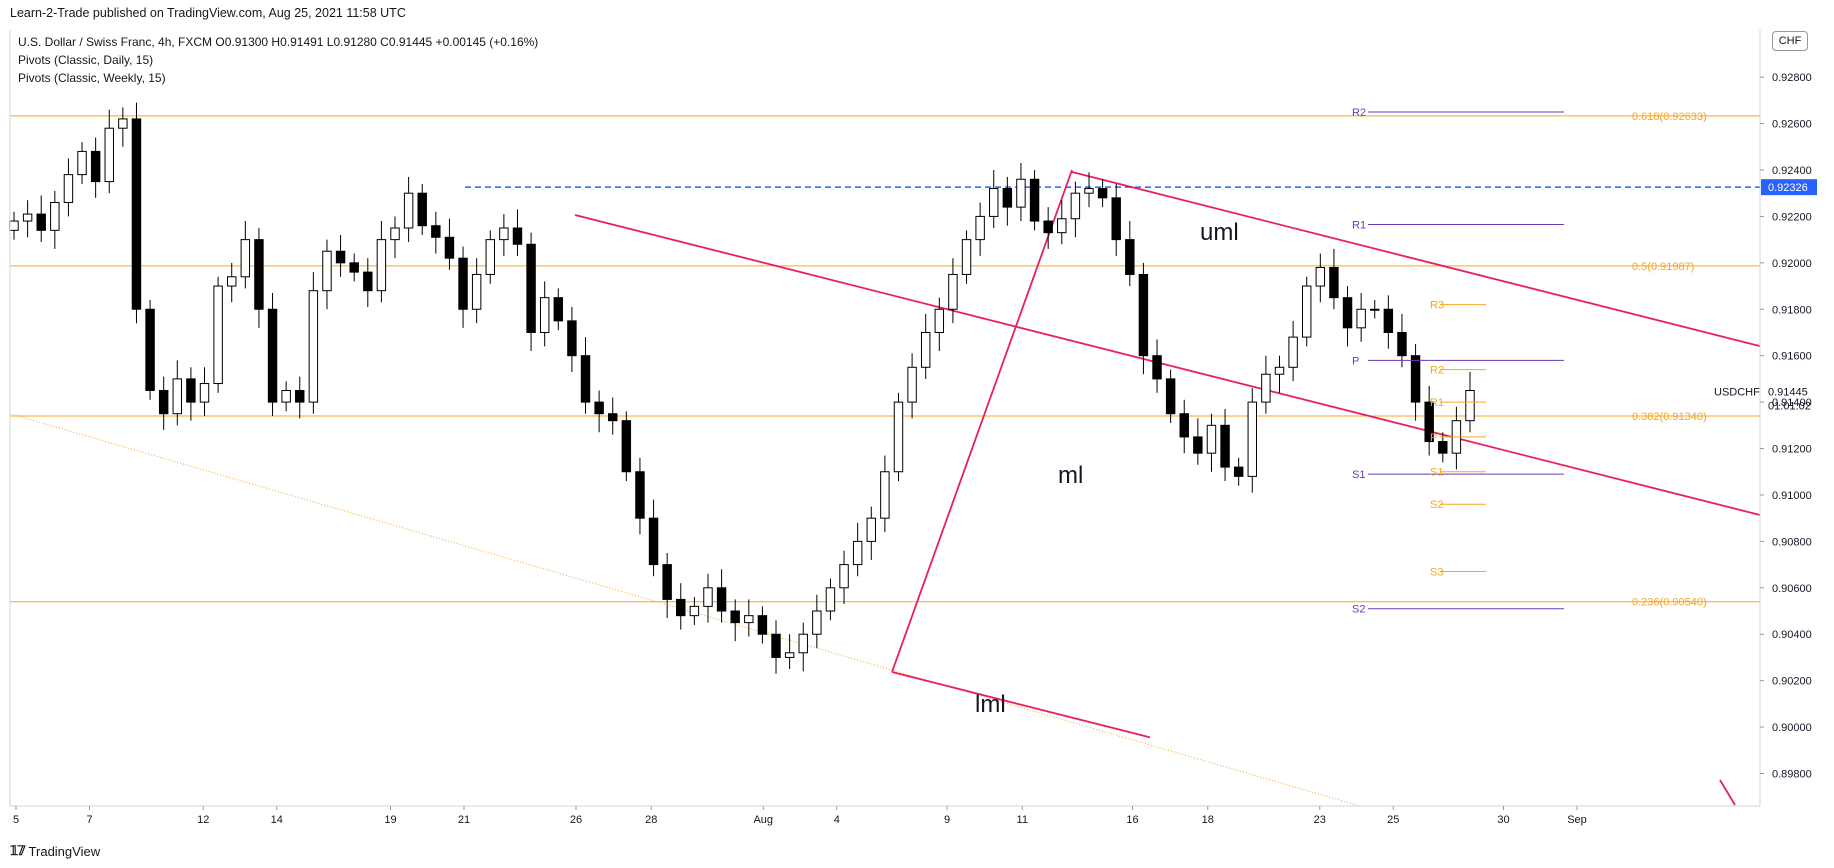 The width and height of the screenshot is (1834, 868). Describe the element at coordinates (464, 820) in the screenshot. I see `time-tick-label: 21` at that location.